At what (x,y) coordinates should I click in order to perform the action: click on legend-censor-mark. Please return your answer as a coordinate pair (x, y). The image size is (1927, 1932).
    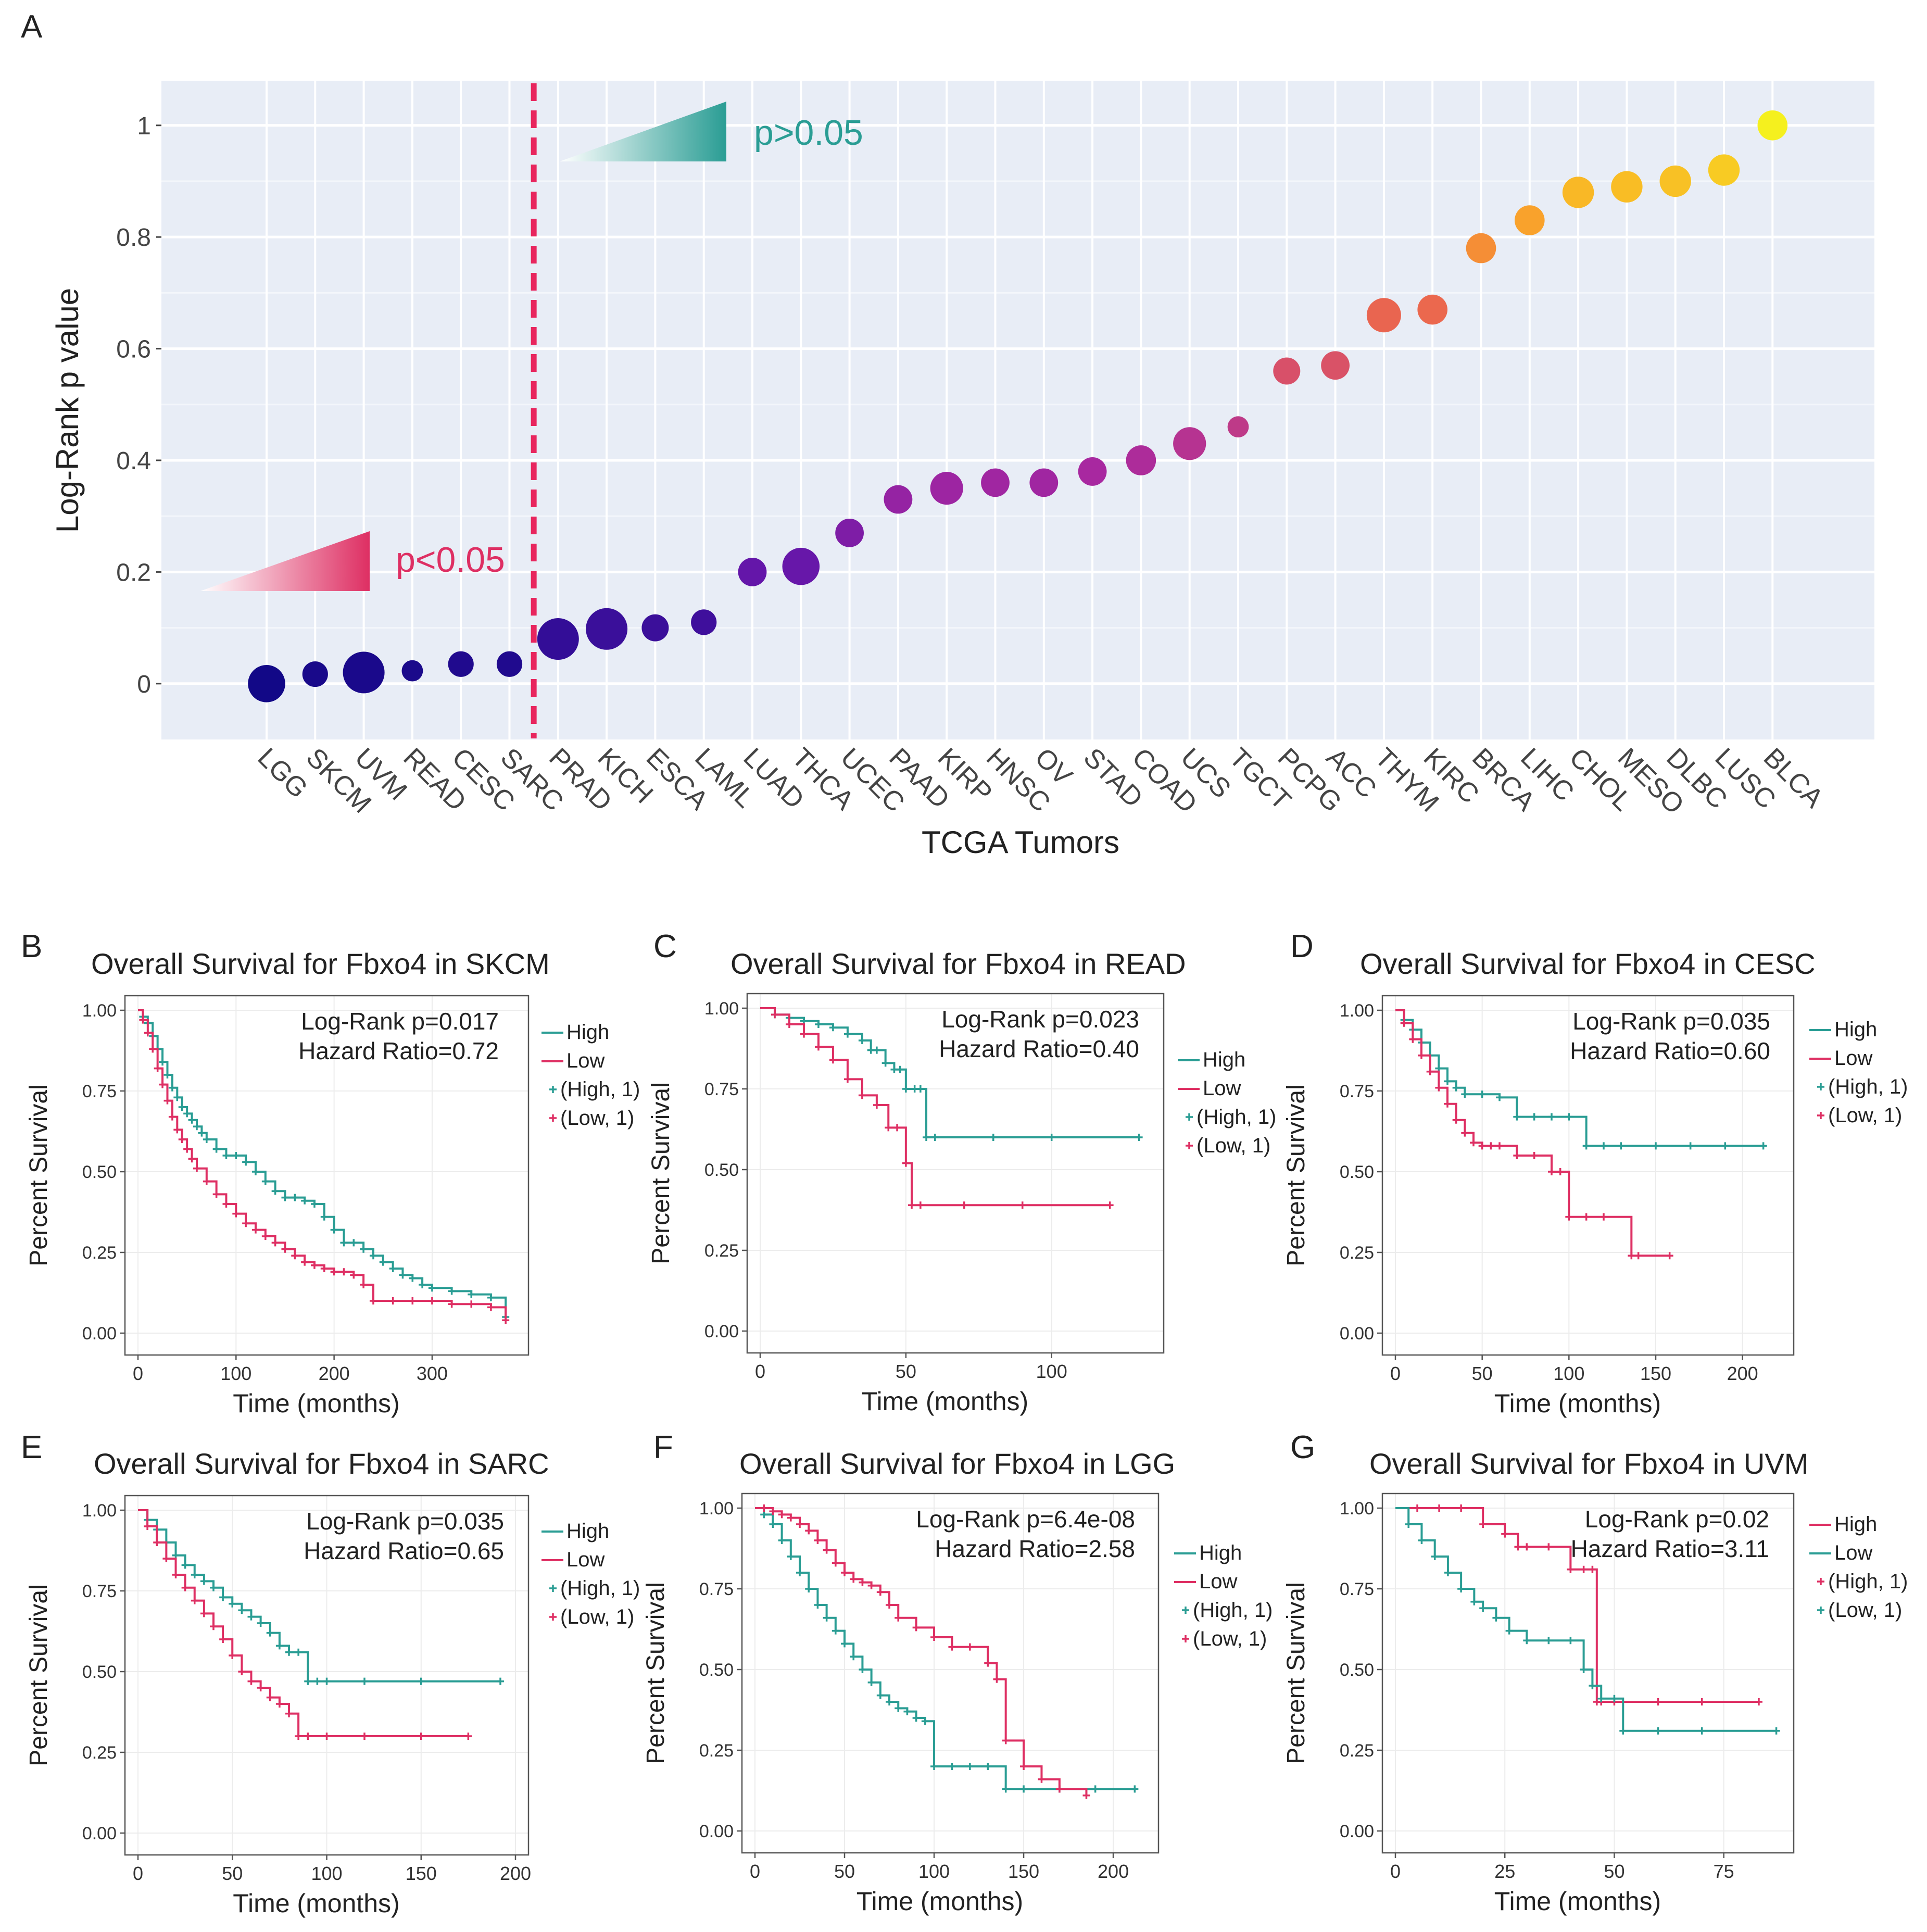
    Looking at the image, I should click on (553, 1589).